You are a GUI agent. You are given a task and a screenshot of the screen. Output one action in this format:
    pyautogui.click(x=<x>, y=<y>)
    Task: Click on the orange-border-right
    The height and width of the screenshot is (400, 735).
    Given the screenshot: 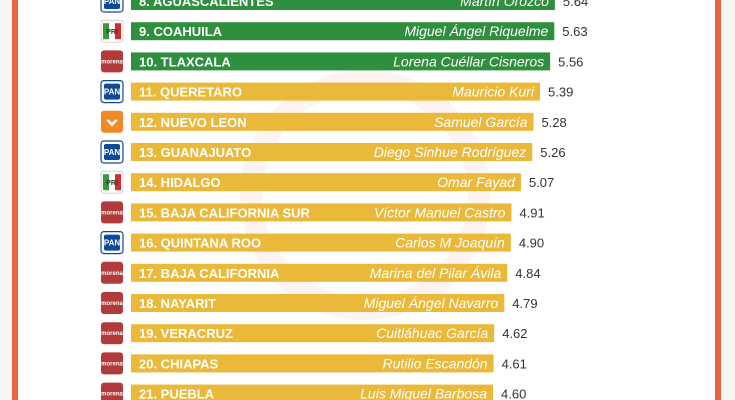 What is the action you would take?
    pyautogui.click(x=718, y=200)
    